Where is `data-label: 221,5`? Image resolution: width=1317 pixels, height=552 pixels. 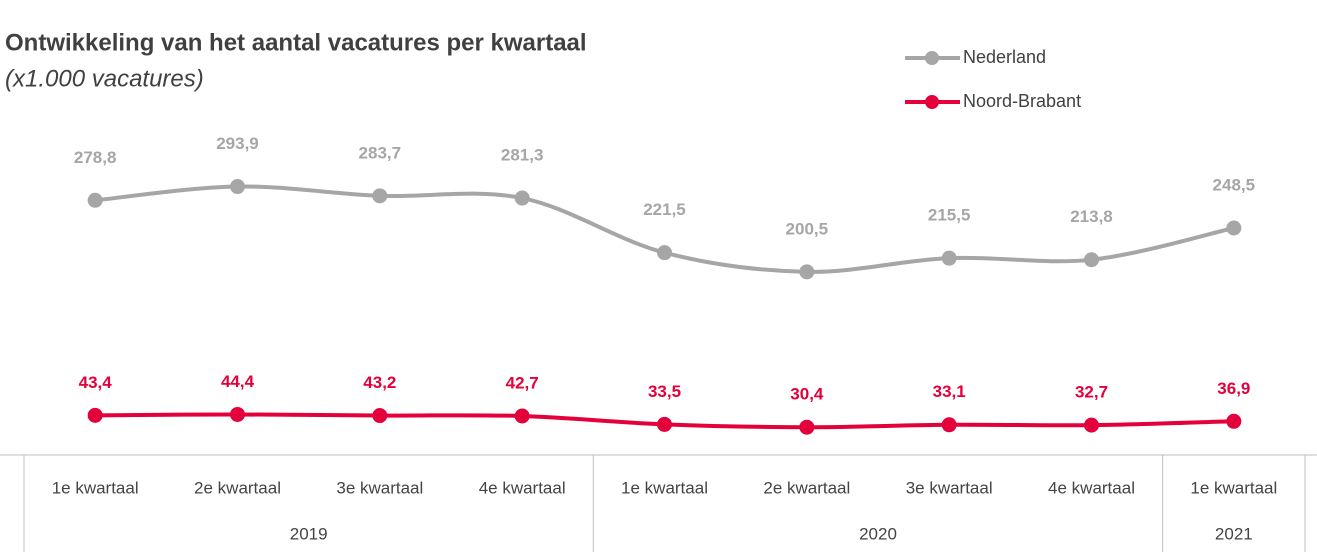 data-label: 221,5 is located at coordinates (664, 209).